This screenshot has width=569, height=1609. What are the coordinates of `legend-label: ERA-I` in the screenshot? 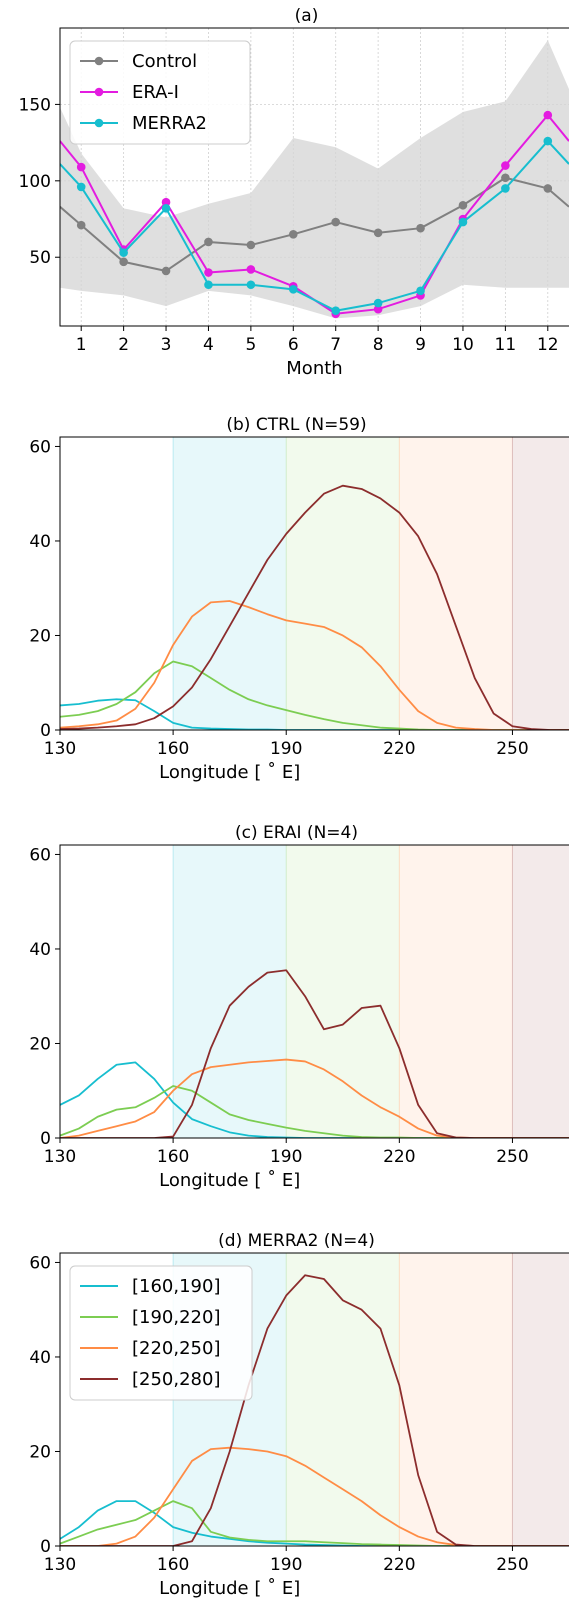 It's located at (155, 92).